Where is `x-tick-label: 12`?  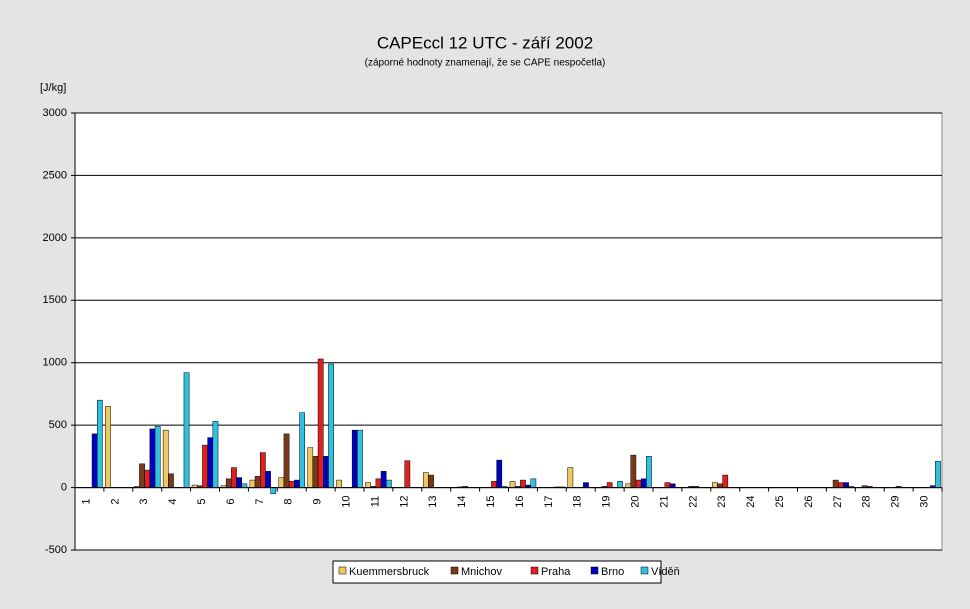
x-tick-label: 12 is located at coordinates (404, 501).